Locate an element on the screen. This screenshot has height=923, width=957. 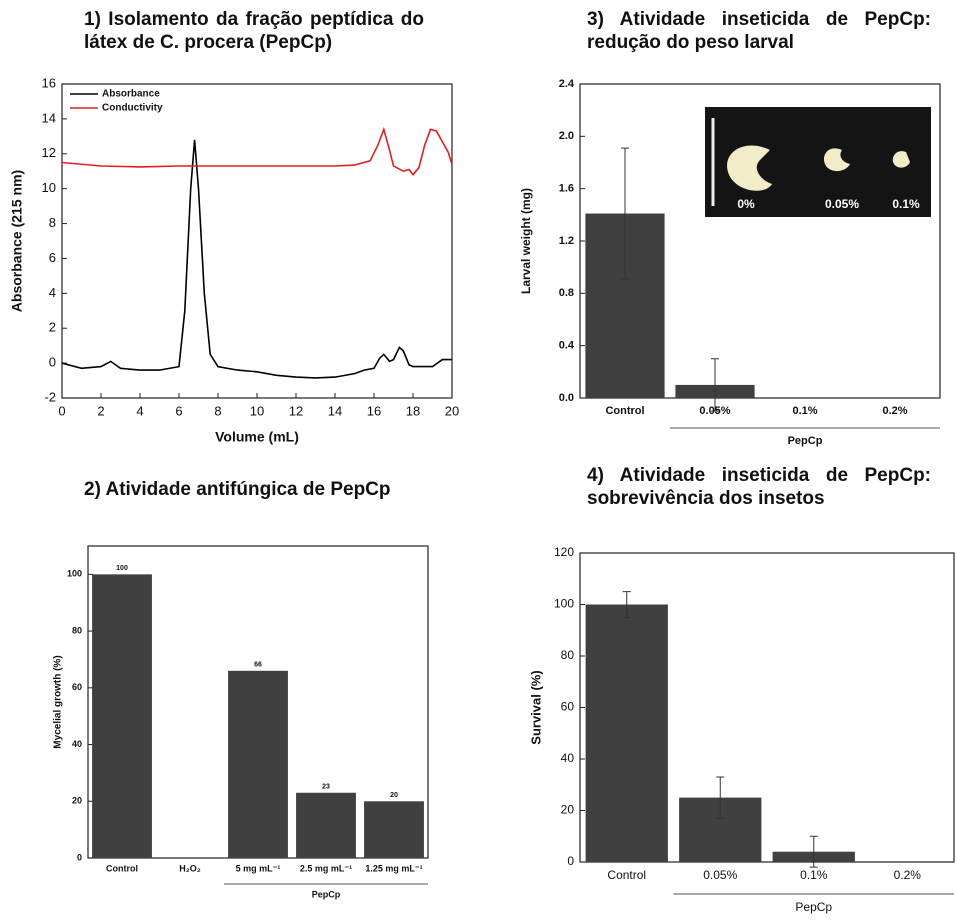
x-tick-label: 10 is located at coordinates (257, 410).